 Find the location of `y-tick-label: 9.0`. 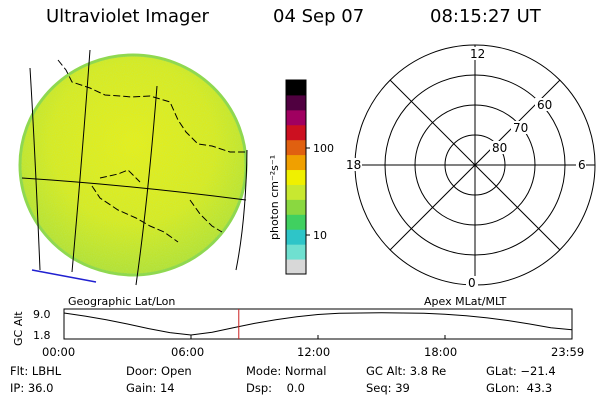

y-tick-label: 9.0 is located at coordinates (42, 314).